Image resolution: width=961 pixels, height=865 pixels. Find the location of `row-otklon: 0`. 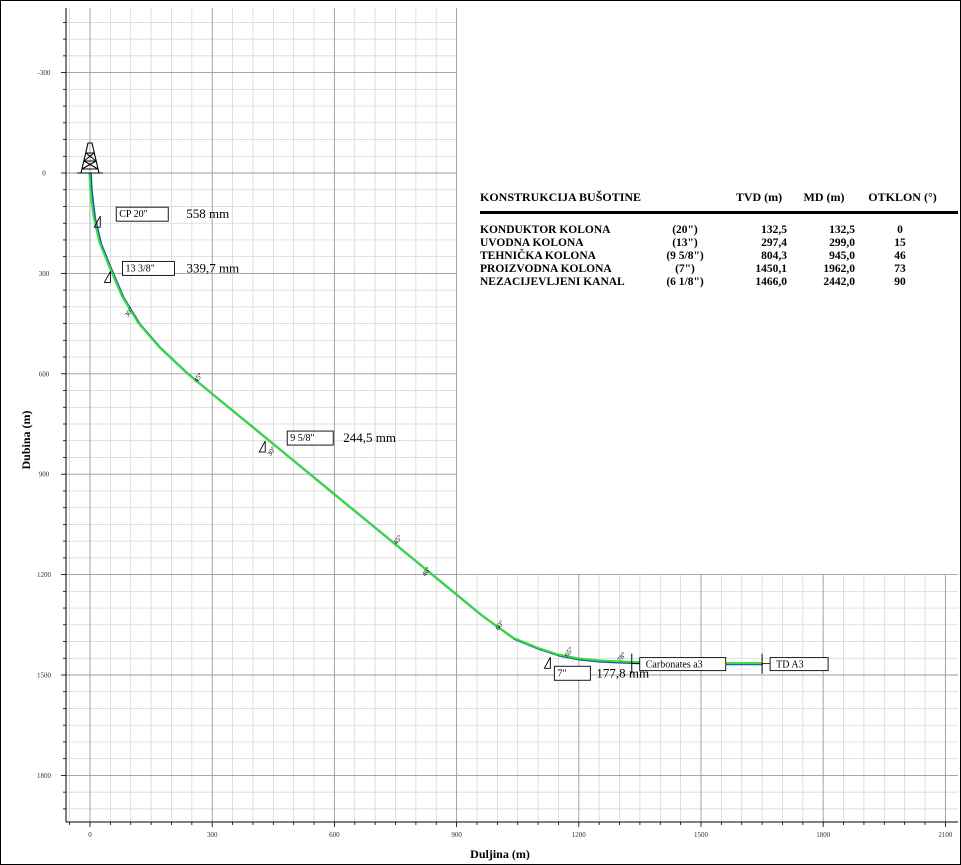

row-otklon: 0 is located at coordinates (900, 230).